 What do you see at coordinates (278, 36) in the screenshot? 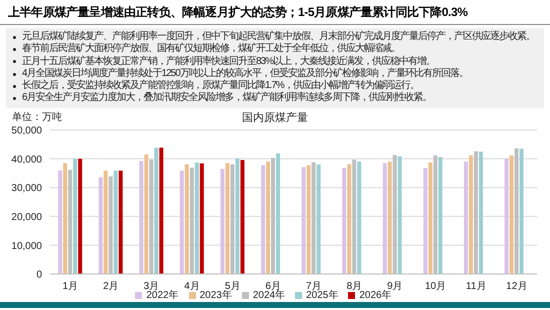
I see `text: 元旦后煤矿陆续复产、产能利用率一度回升，但中下旬起民营矿集中放假、月末部分矿完成月度产量后停产，产区供应逐步收紧。` at bounding box center [278, 36].